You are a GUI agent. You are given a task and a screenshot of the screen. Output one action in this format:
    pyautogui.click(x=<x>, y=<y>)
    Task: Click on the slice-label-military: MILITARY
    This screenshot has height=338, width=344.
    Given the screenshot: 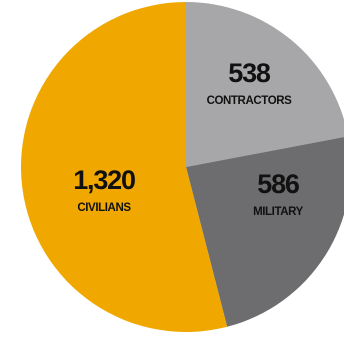 What is the action you would take?
    pyautogui.click(x=278, y=212)
    